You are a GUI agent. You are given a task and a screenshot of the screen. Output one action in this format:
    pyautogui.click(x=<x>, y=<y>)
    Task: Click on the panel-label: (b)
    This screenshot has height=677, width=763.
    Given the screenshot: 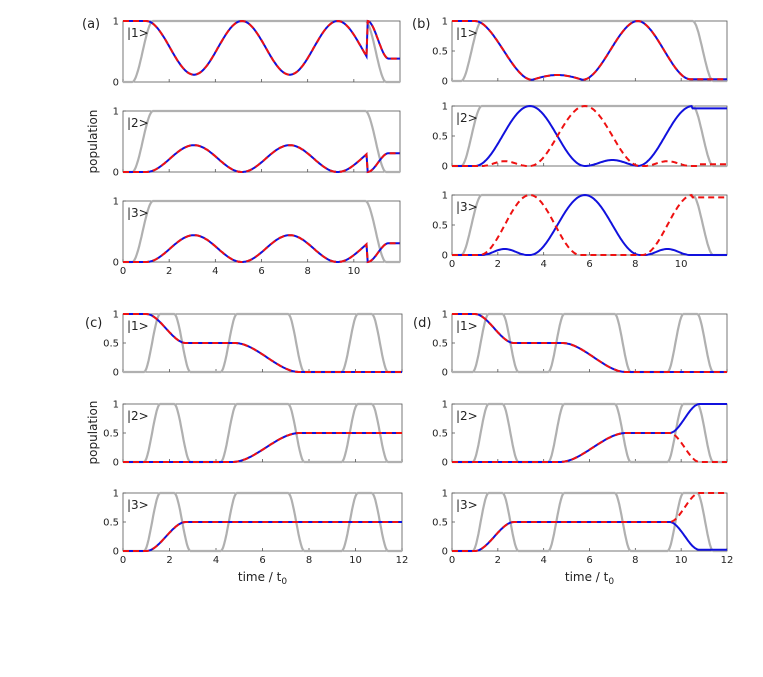 What is the action you would take?
    pyautogui.click(x=421, y=24)
    